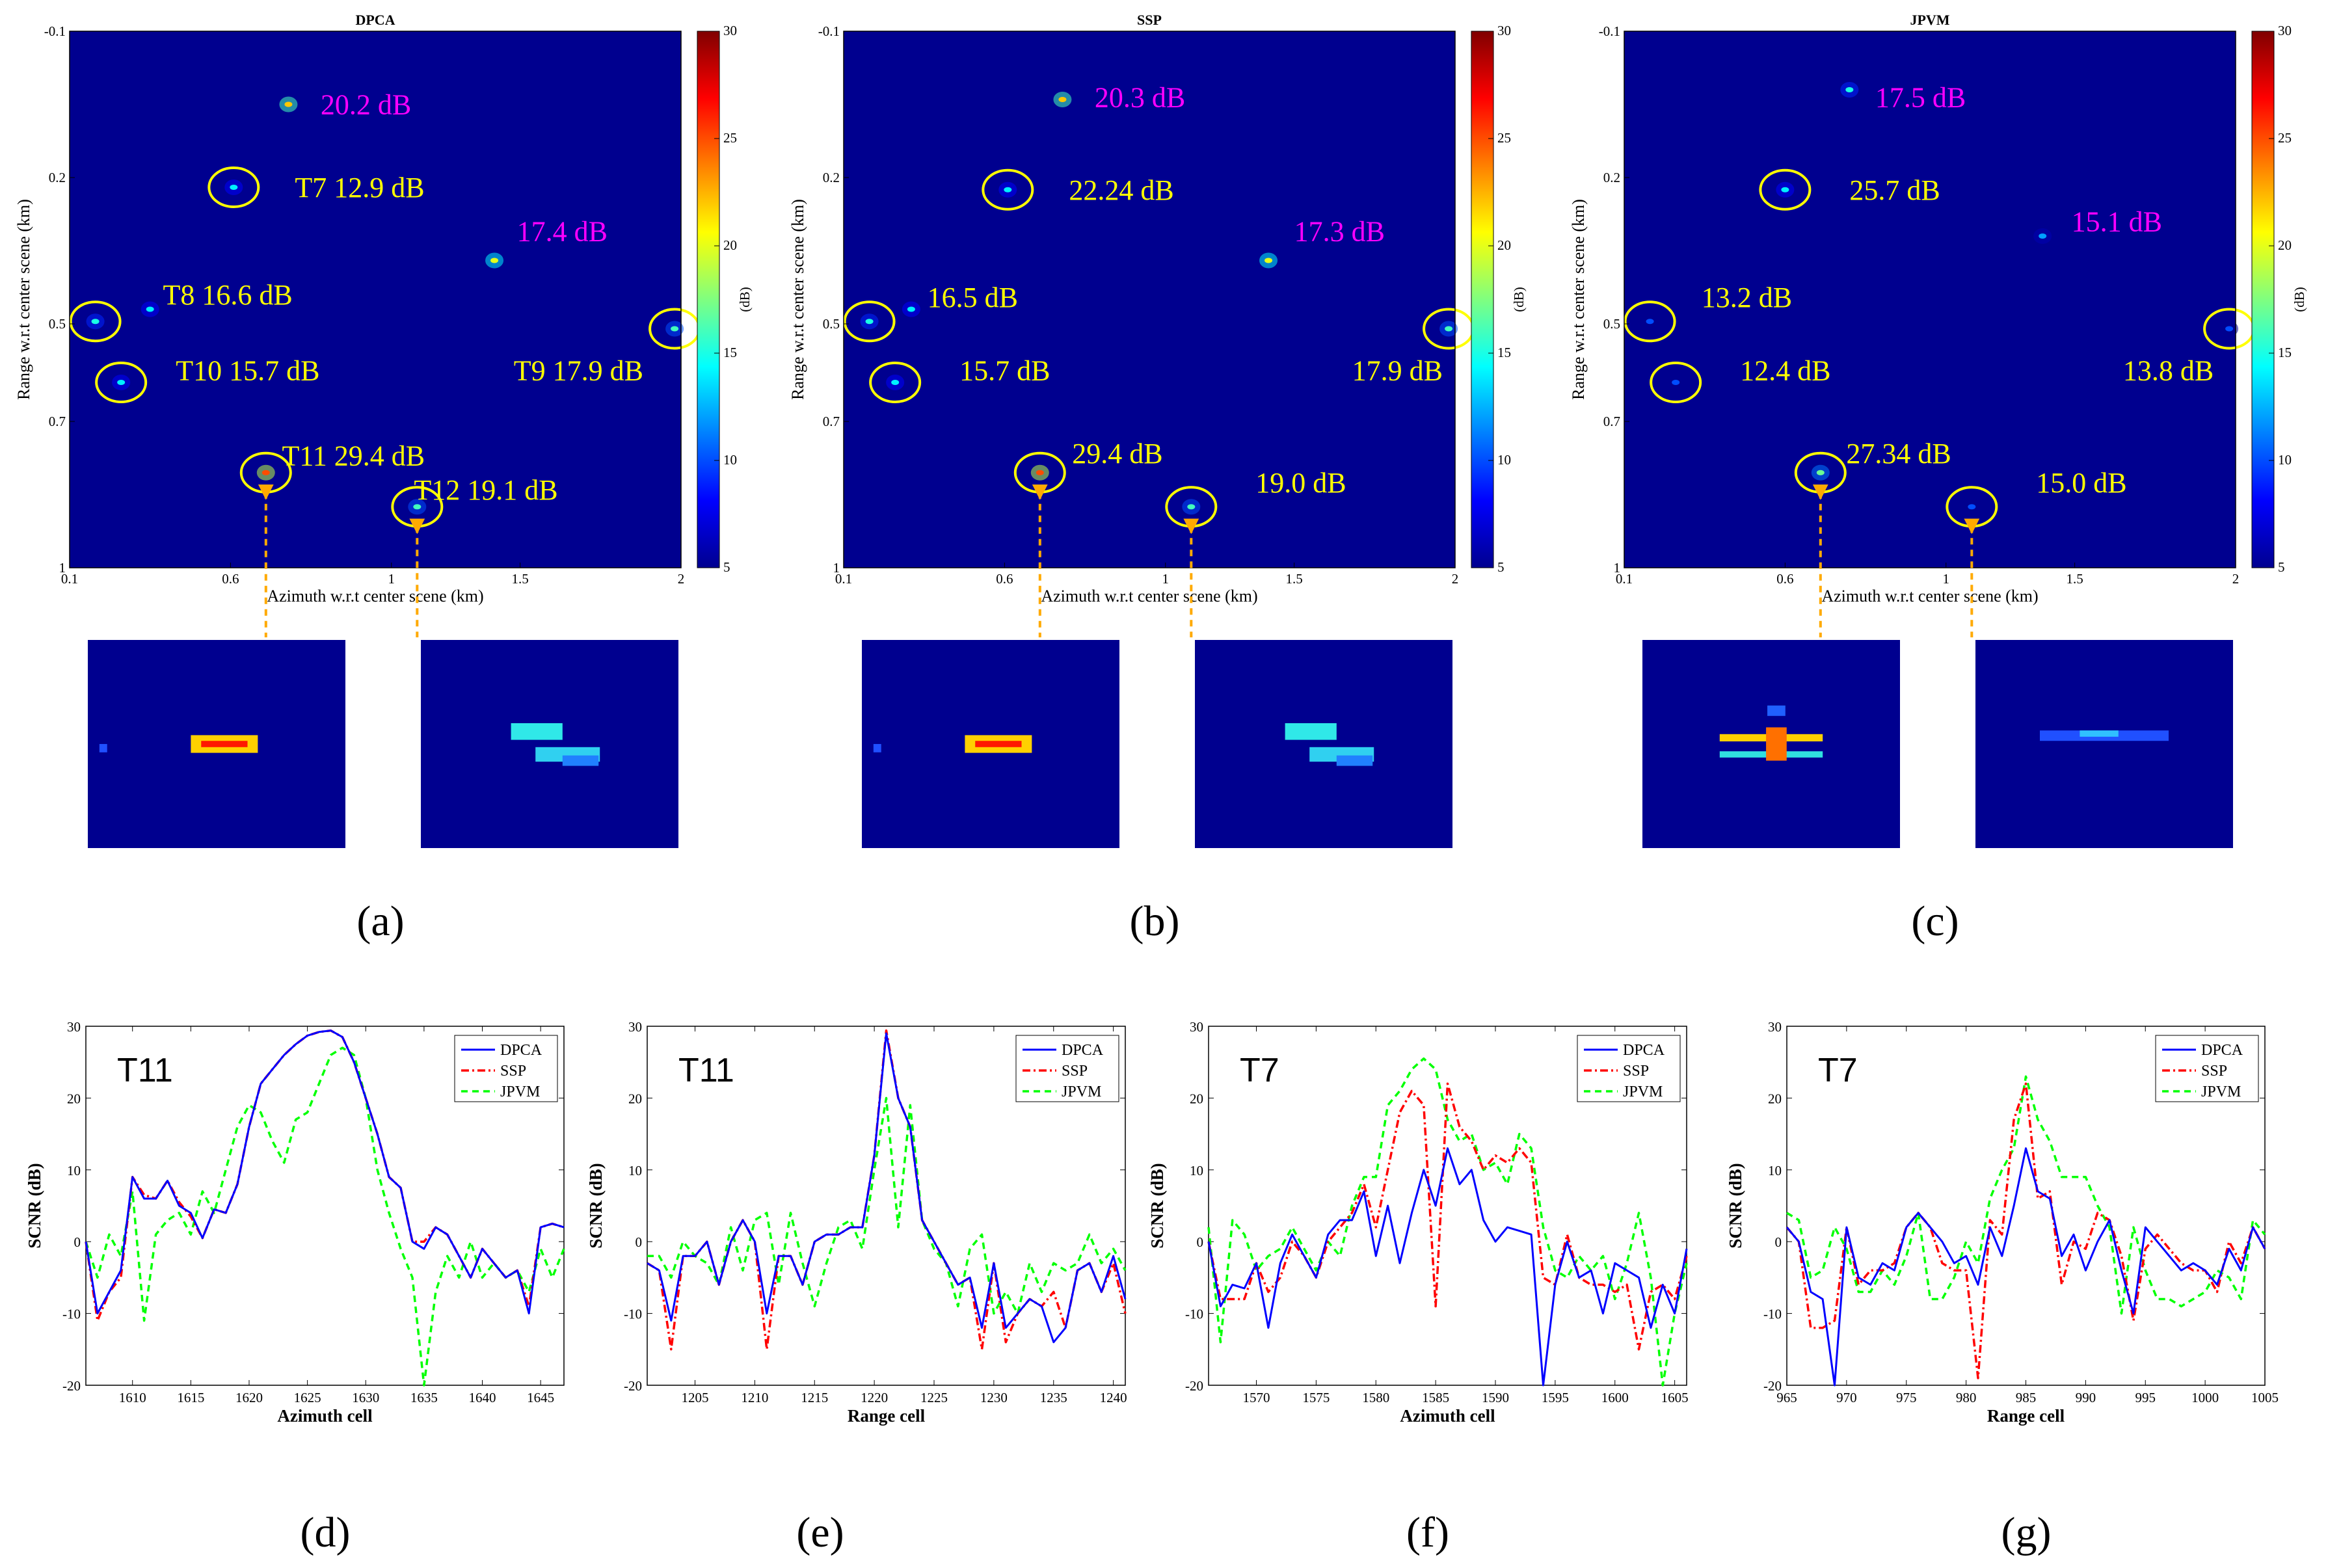 The height and width of the screenshot is (1568, 2328). Describe the element at coordinates (1907, 1398) in the screenshot. I see `x-tick-label: 975` at that location.